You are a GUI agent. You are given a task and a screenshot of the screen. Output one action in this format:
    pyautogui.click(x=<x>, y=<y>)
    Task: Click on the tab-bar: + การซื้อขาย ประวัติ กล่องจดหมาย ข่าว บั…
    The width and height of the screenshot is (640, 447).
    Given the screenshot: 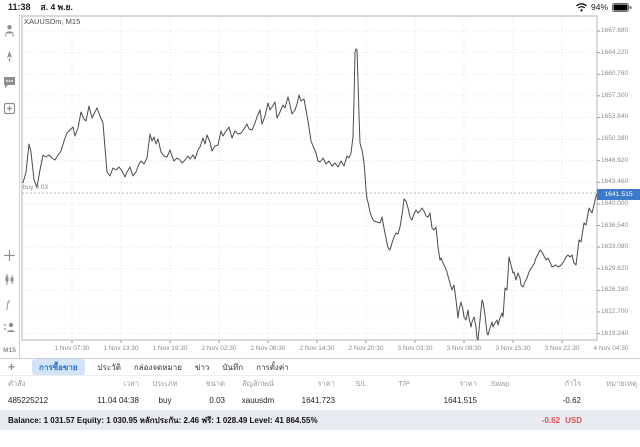 What is the action you would take?
    pyautogui.click(x=320, y=367)
    